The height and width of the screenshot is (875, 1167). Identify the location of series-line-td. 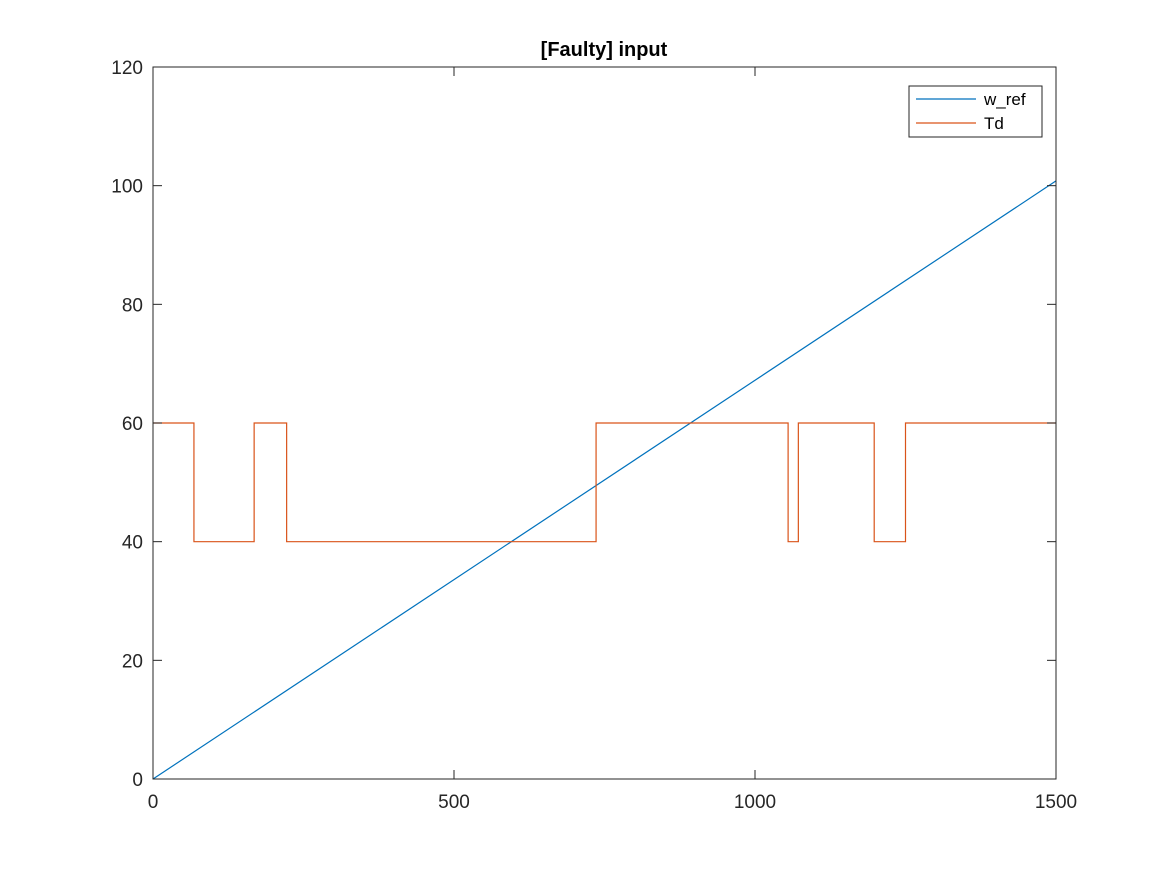
(604, 482).